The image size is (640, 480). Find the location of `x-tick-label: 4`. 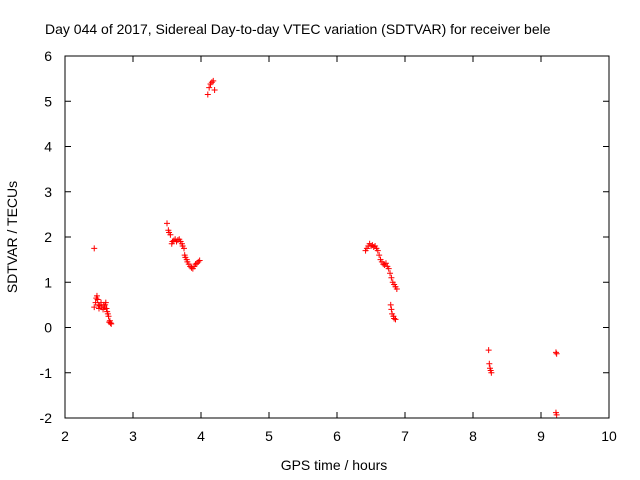

x-tick-label: 4 is located at coordinates (201, 436).